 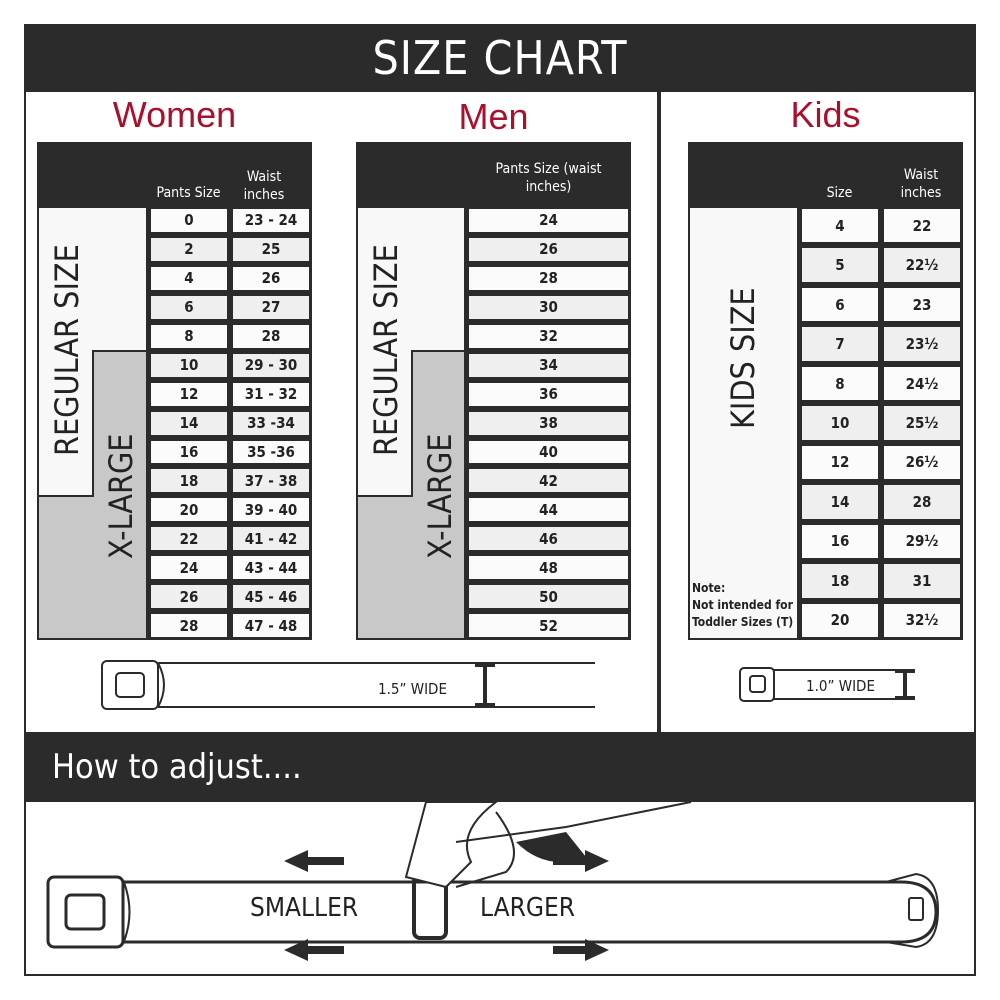 What do you see at coordinates (230, 538) in the screenshot?
I see `women-row: 22 41 - 42` at bounding box center [230, 538].